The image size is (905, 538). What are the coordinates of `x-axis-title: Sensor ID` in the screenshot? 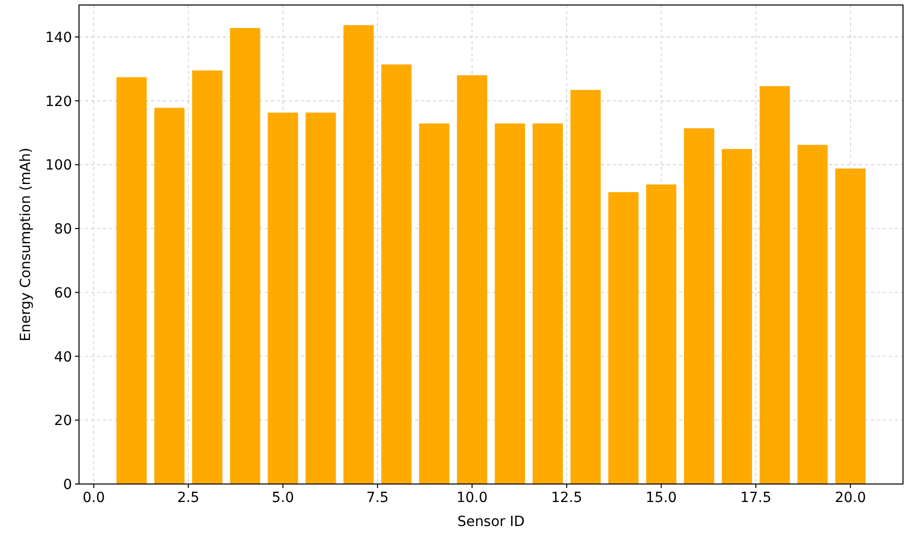 It's located at (491, 522).